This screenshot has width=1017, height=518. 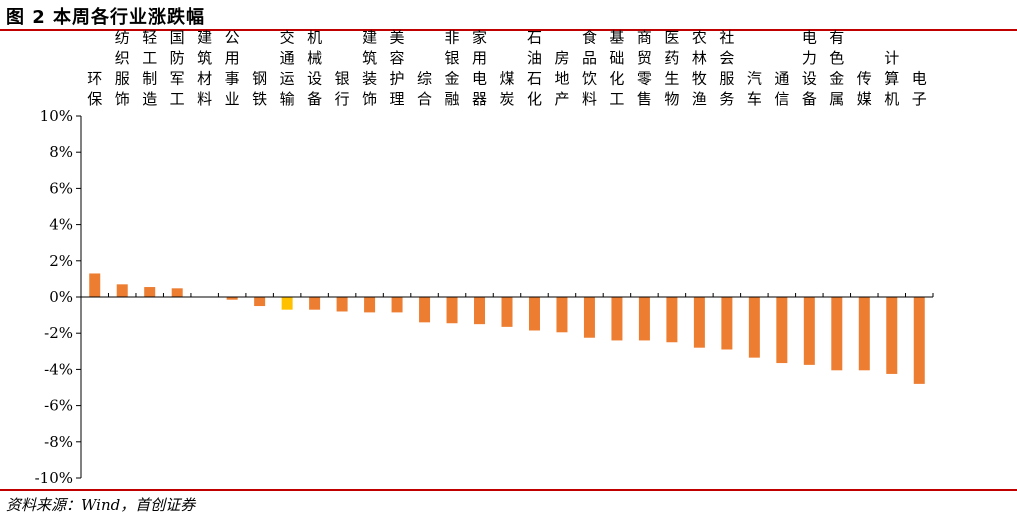 I want to click on y-tick-label: -10%, so click(x=54, y=478).